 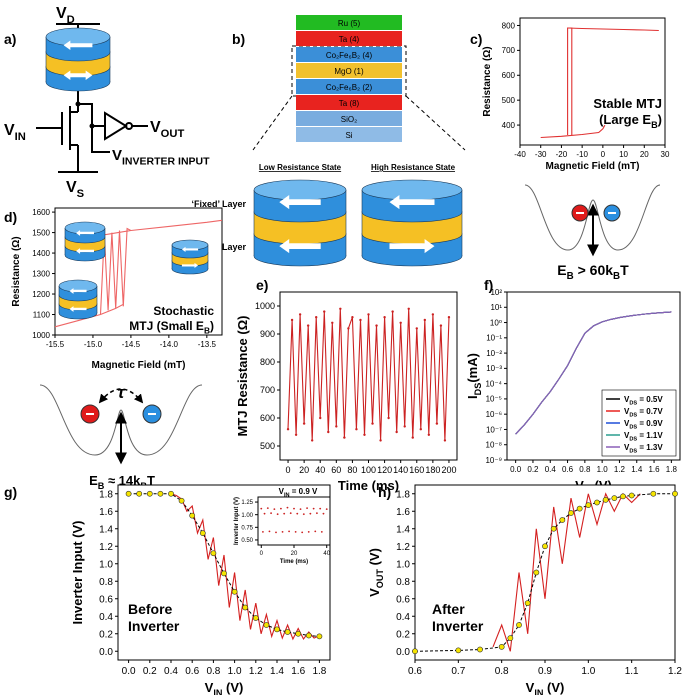 What do you see at coordinates (494, 338) in the screenshot?
I see `y-tick-label: 10⁻¹` at bounding box center [494, 338].